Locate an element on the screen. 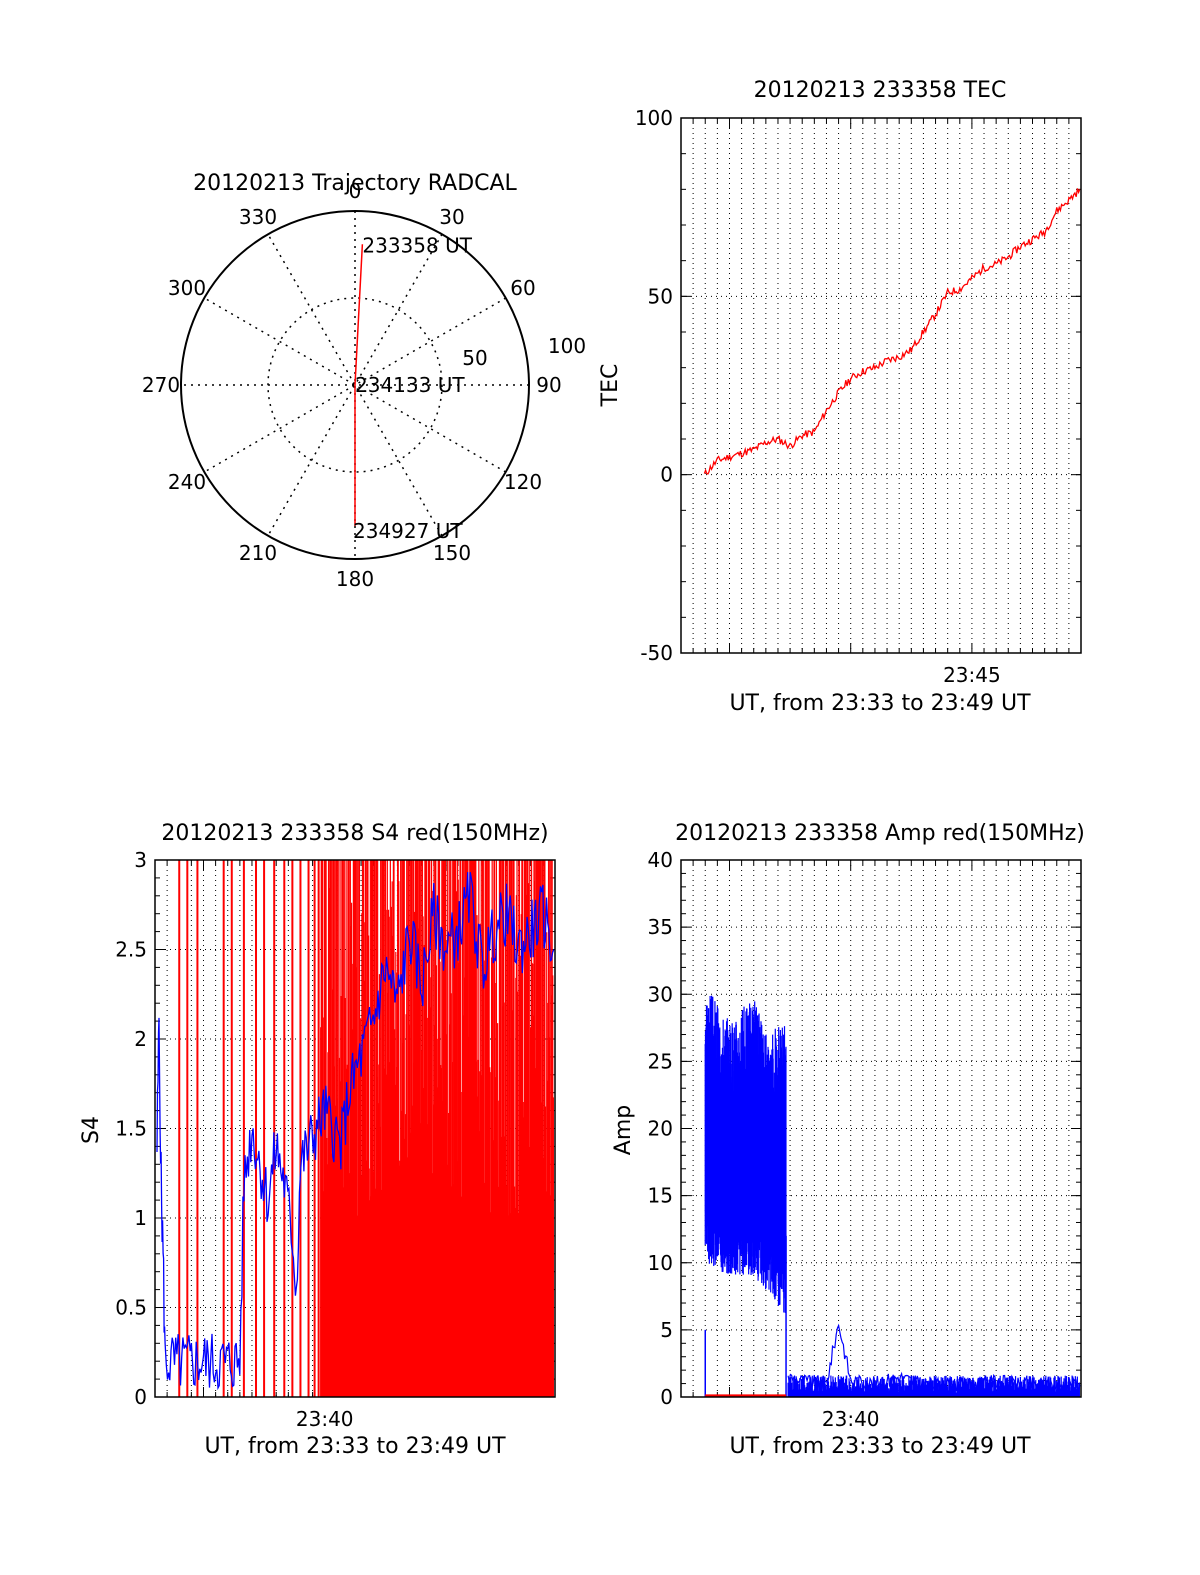 The width and height of the screenshot is (1200, 1575). polar-grid is located at coordinates (355, 385).